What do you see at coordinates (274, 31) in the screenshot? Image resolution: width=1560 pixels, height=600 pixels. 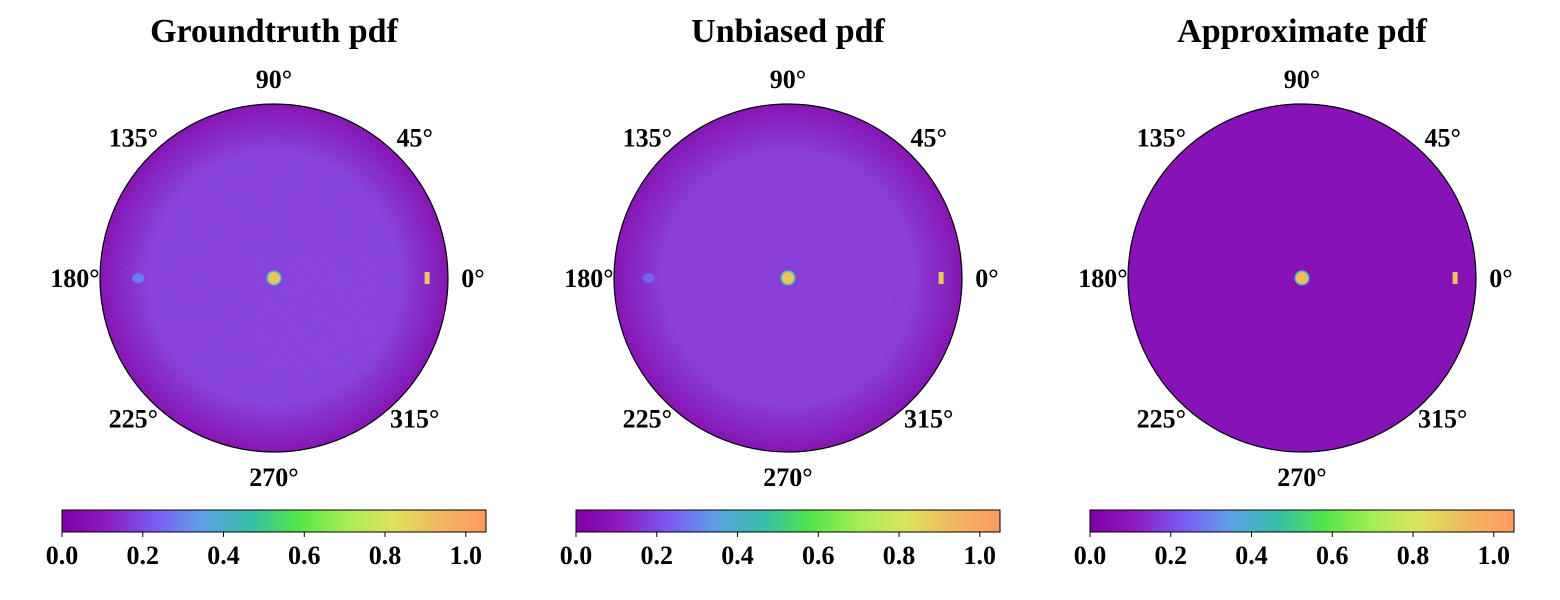 I see `panel-title: Groundtruth pdf` at bounding box center [274, 31].